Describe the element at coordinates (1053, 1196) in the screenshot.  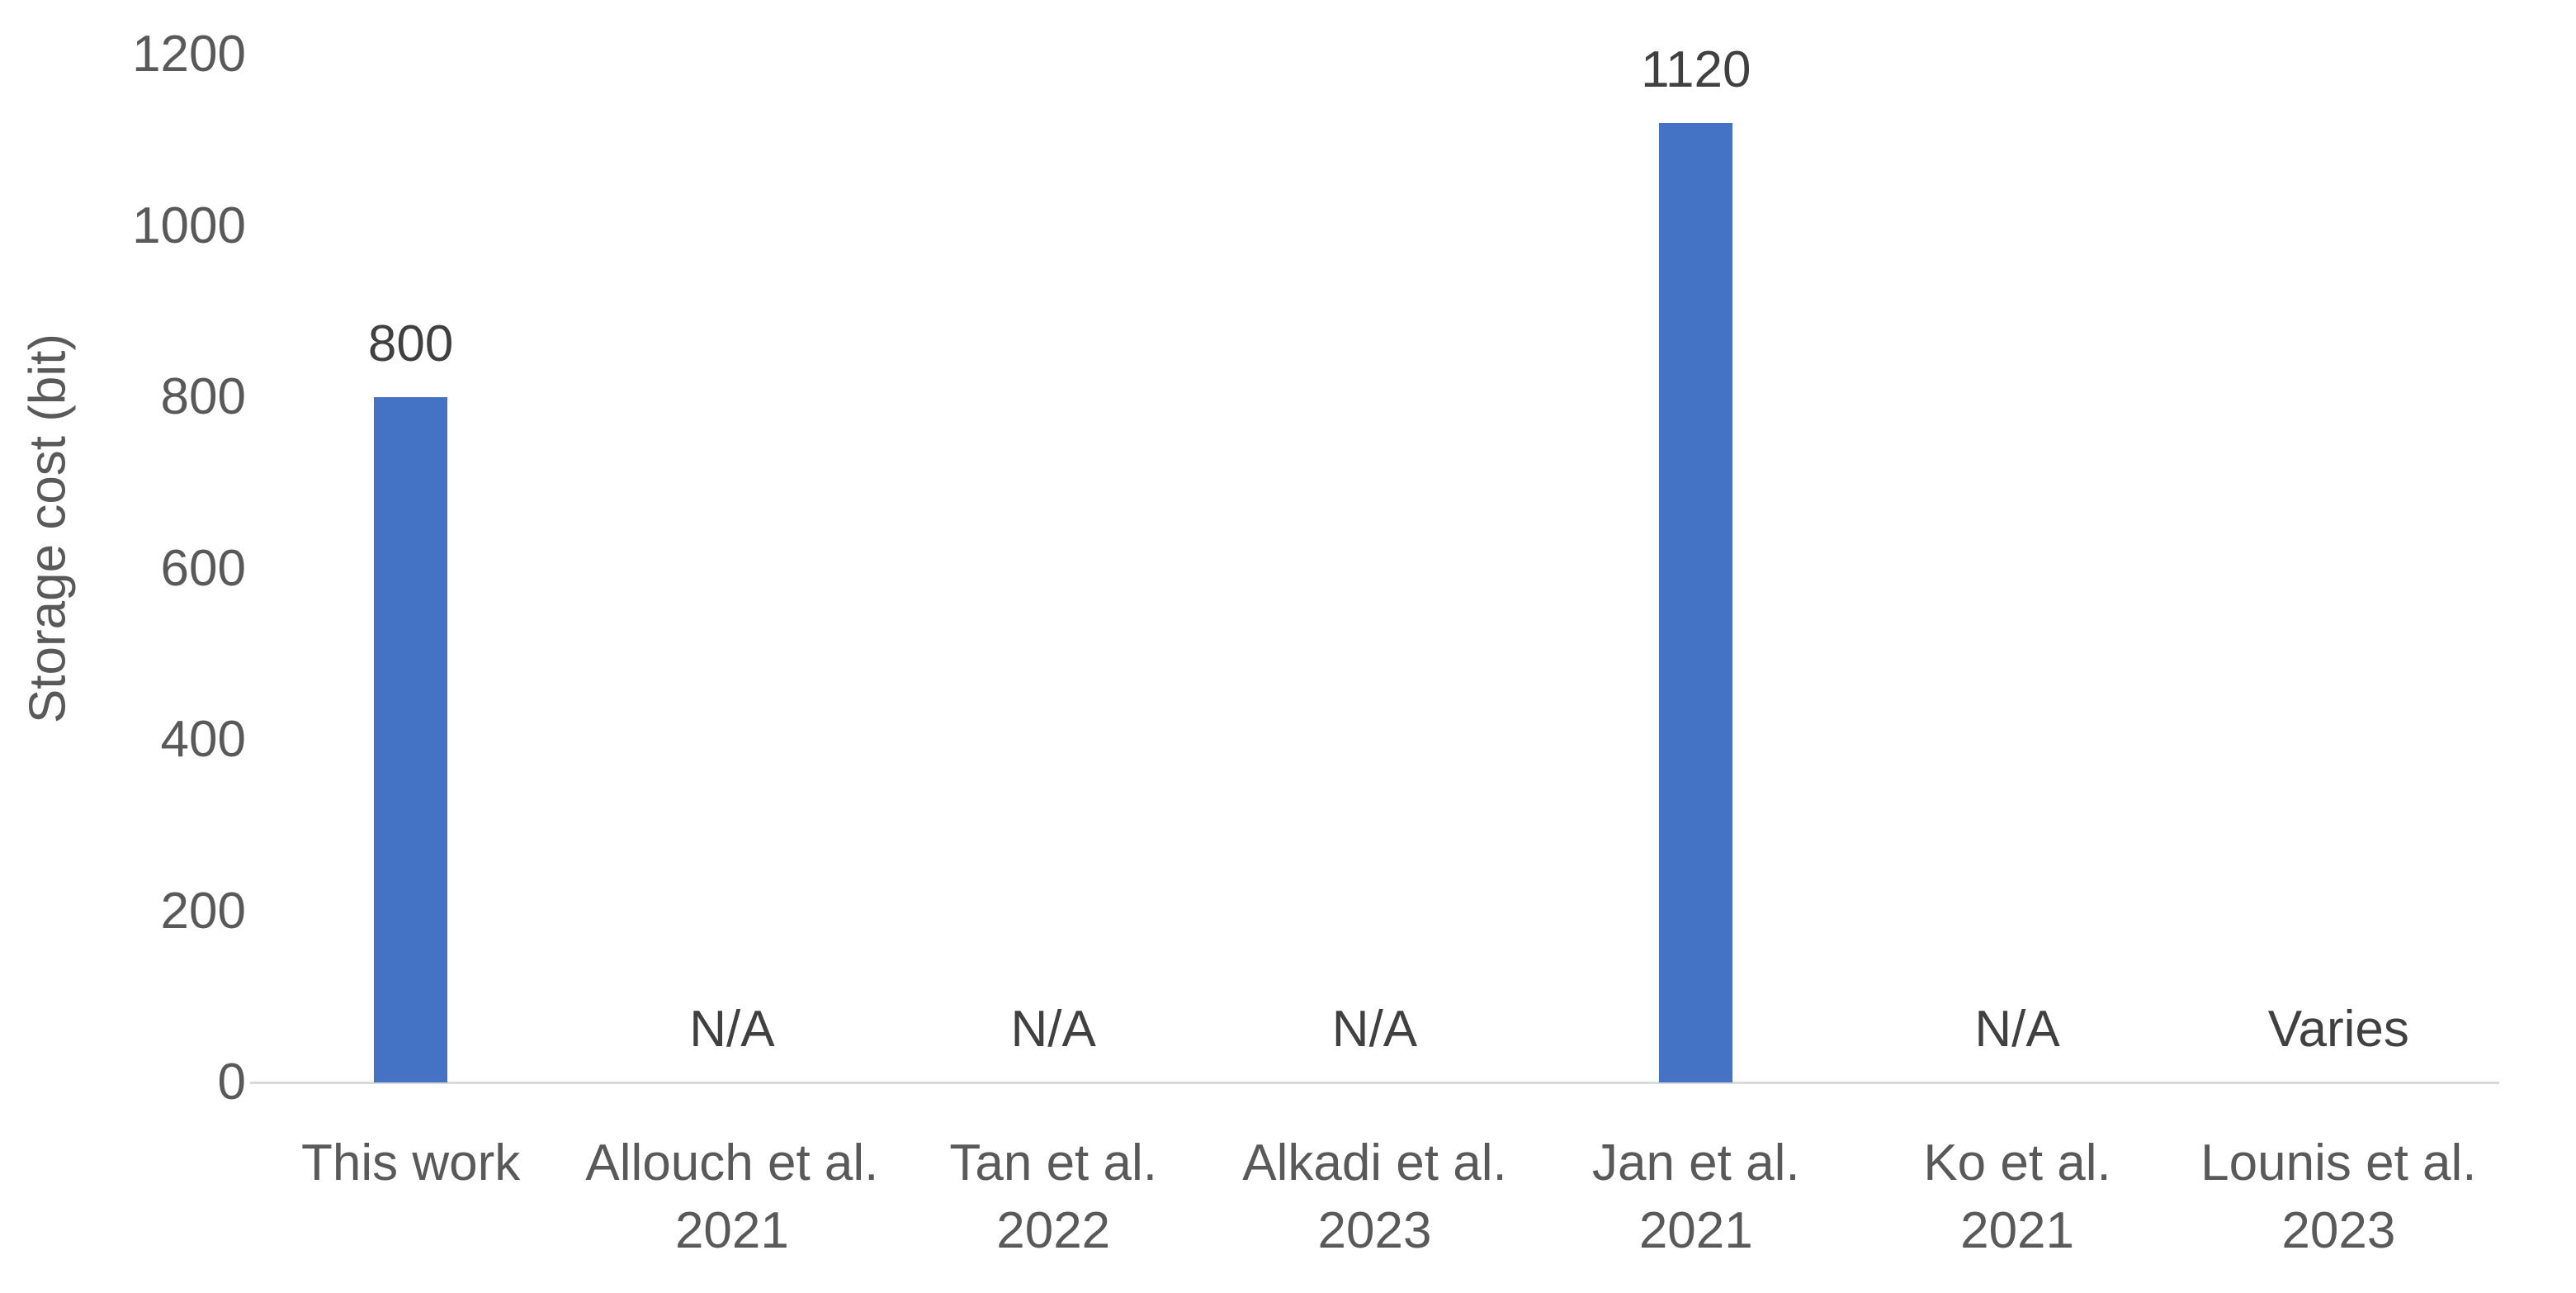
I see `category-label: Tan et al. 2022` at that location.